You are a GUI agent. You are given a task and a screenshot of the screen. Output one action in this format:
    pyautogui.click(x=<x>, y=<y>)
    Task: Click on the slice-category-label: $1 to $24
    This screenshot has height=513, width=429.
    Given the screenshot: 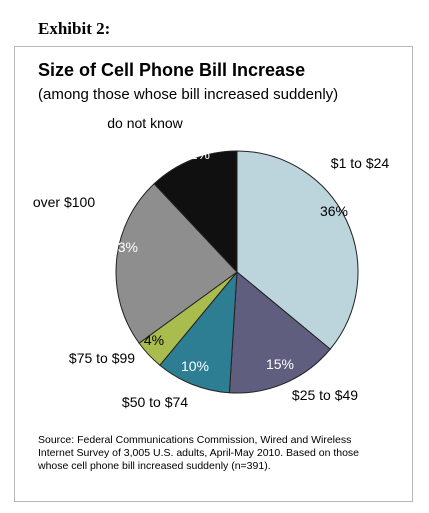 What is the action you would take?
    pyautogui.click(x=360, y=163)
    